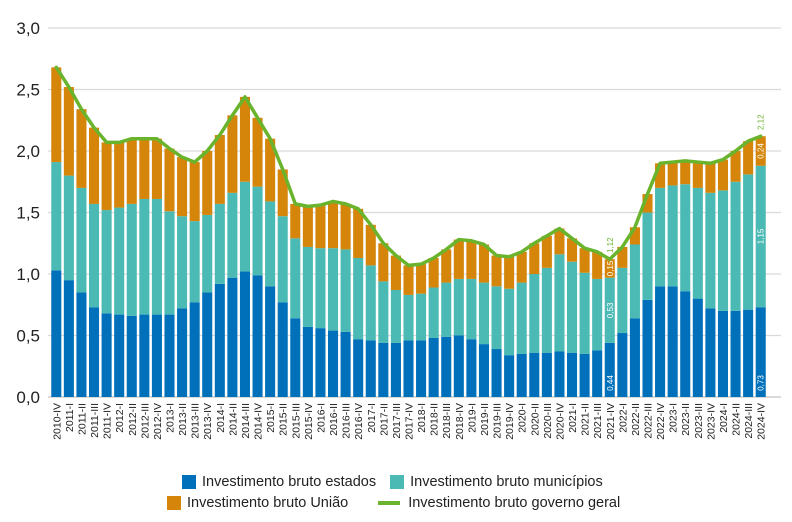 This screenshot has width=792, height=522. What do you see at coordinates (384, 419) in the screenshot?
I see `x-tick-label: 2017-II` at bounding box center [384, 419].